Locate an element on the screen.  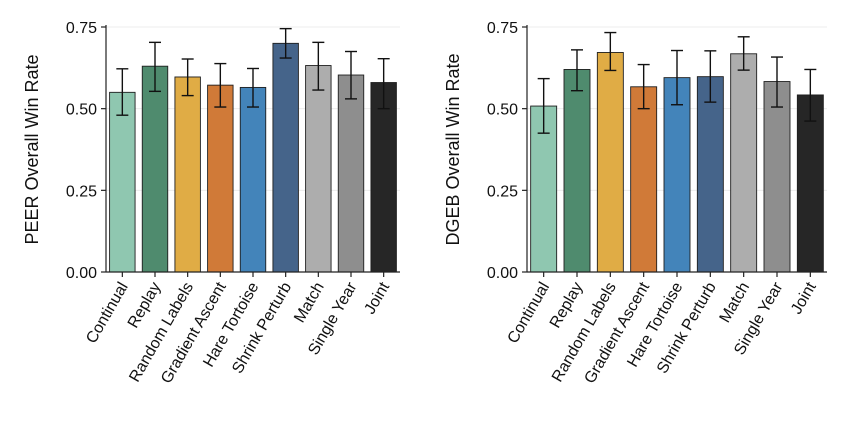
x-tick-label: Match is located at coordinates (735, 303).